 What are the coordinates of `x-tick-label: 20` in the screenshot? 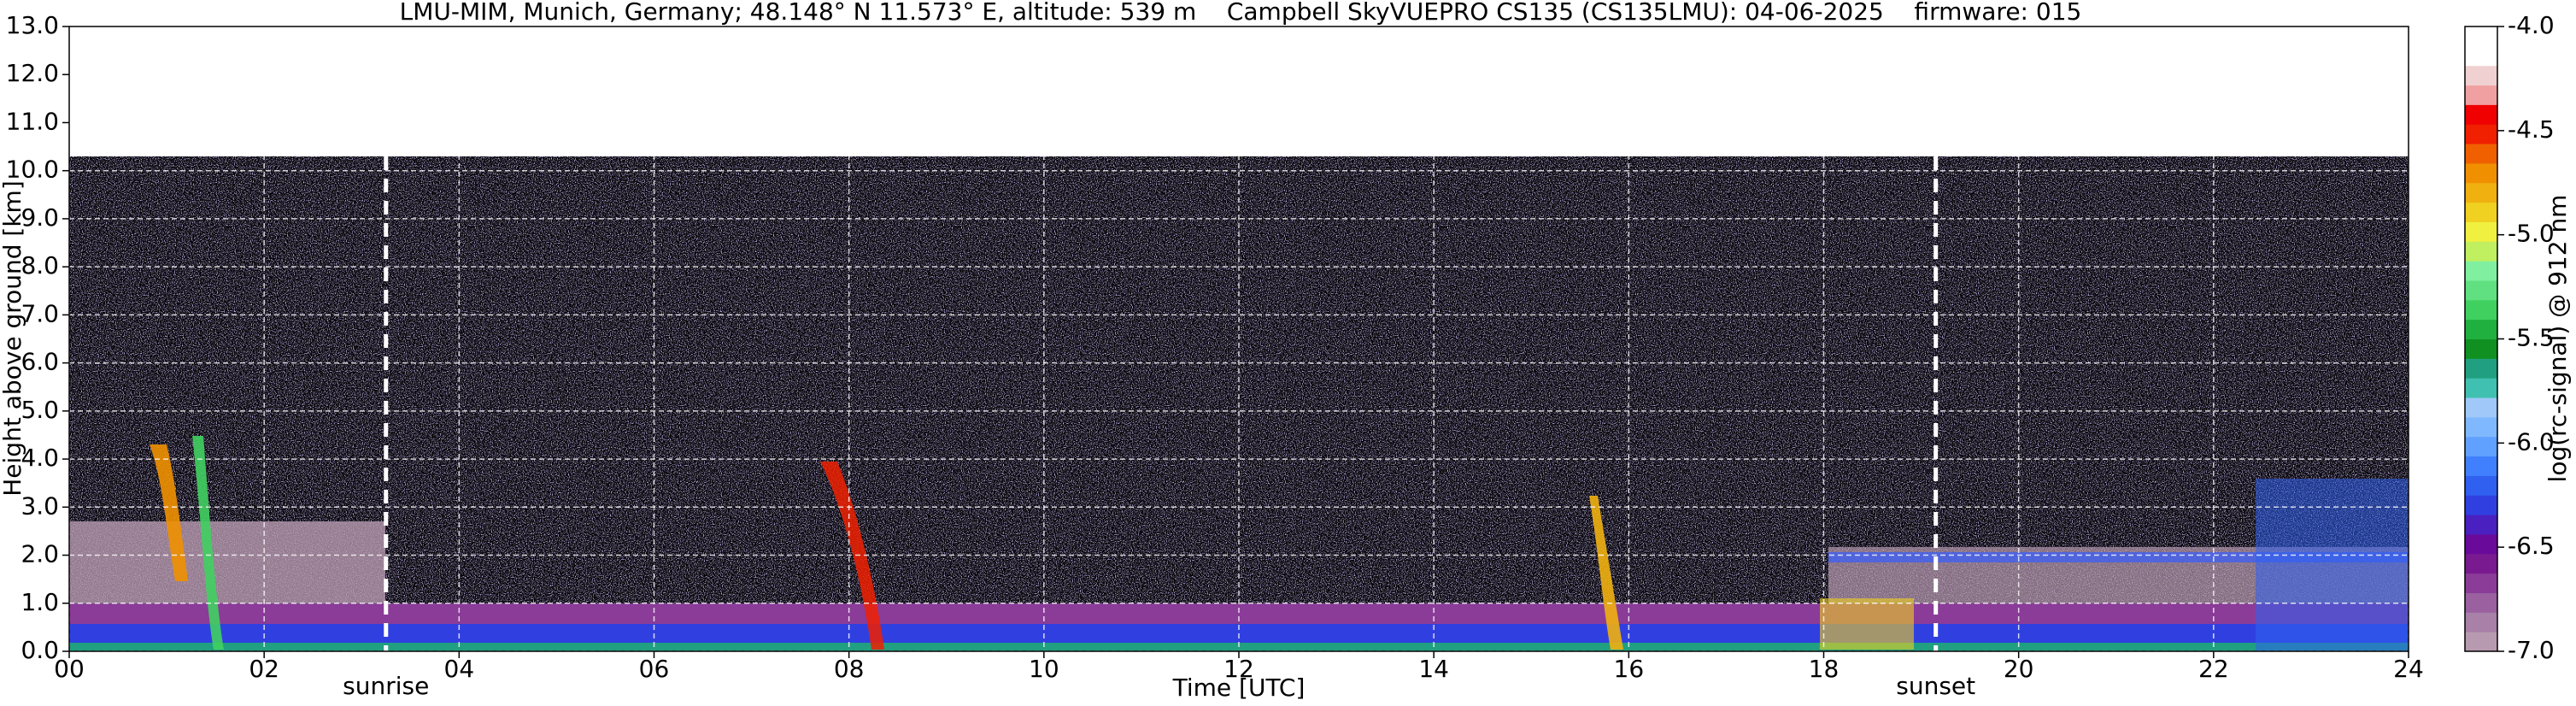 It's located at (2019, 669).